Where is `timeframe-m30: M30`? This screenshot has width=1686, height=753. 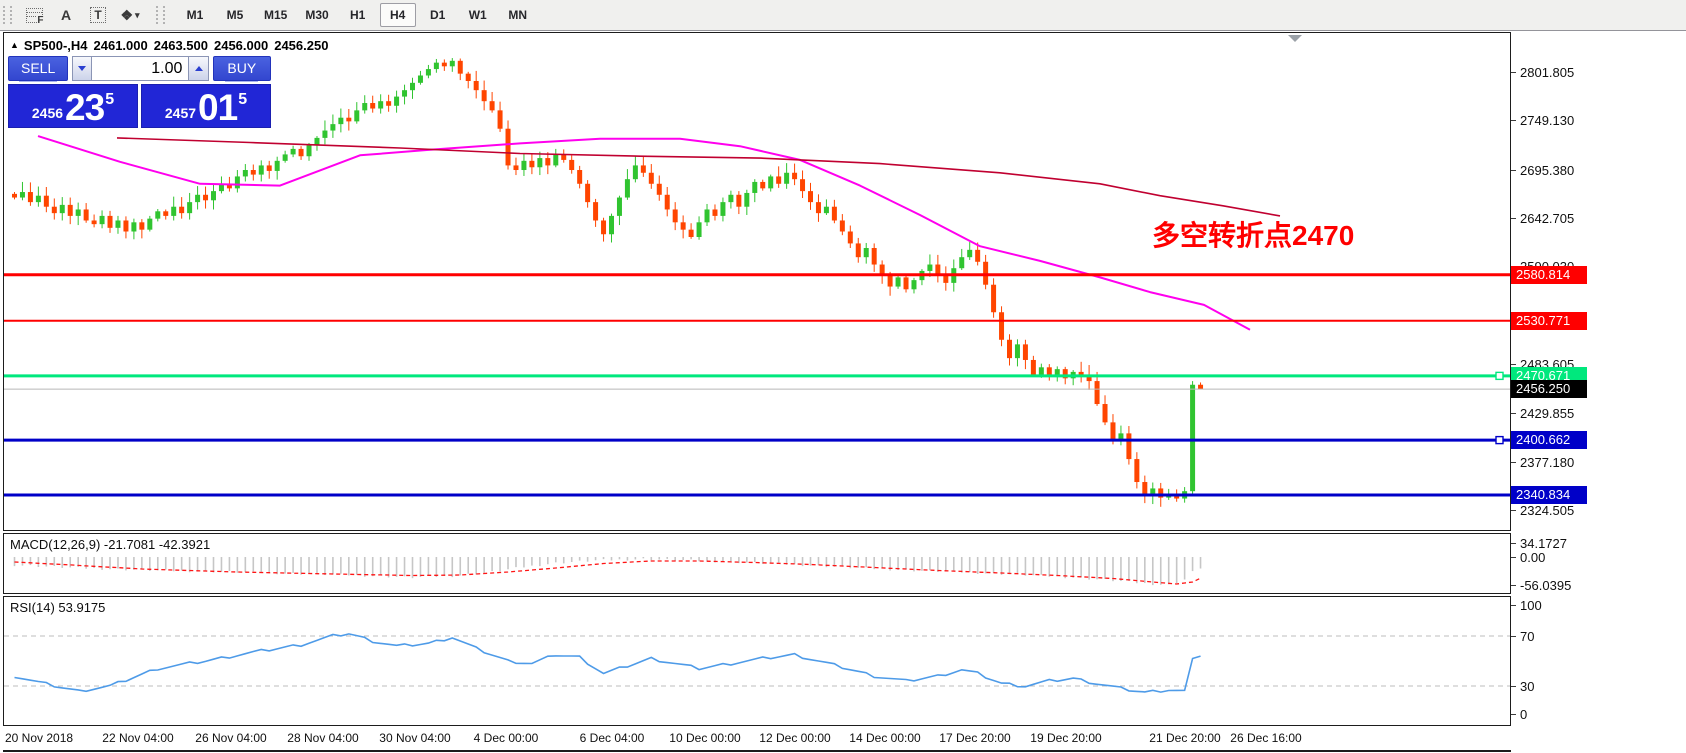
timeframe-m30: M30 is located at coordinates (317, 15).